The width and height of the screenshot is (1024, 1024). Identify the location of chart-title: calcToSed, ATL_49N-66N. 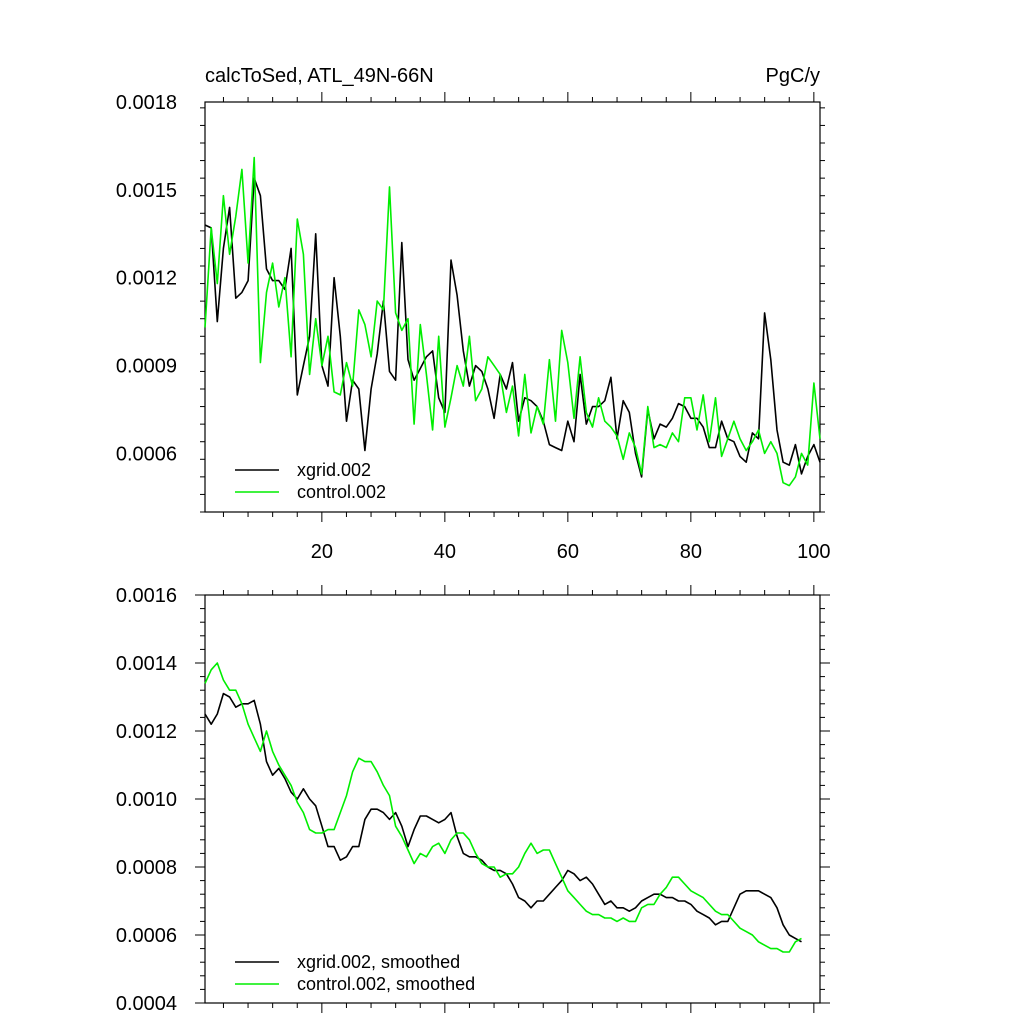
(319, 76).